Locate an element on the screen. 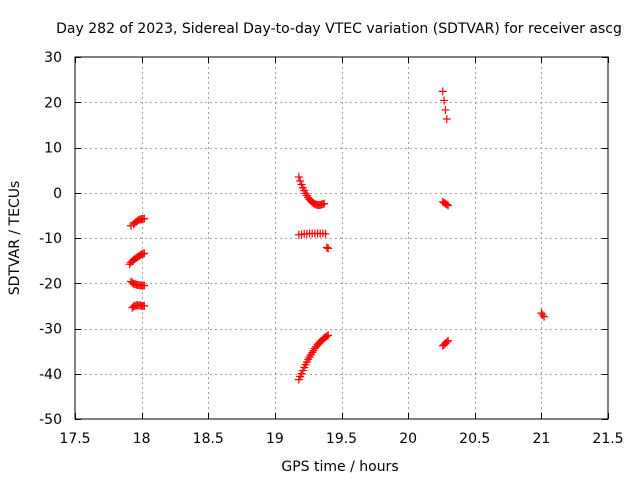  series-cluster-20h-middle is located at coordinates (445, 203).